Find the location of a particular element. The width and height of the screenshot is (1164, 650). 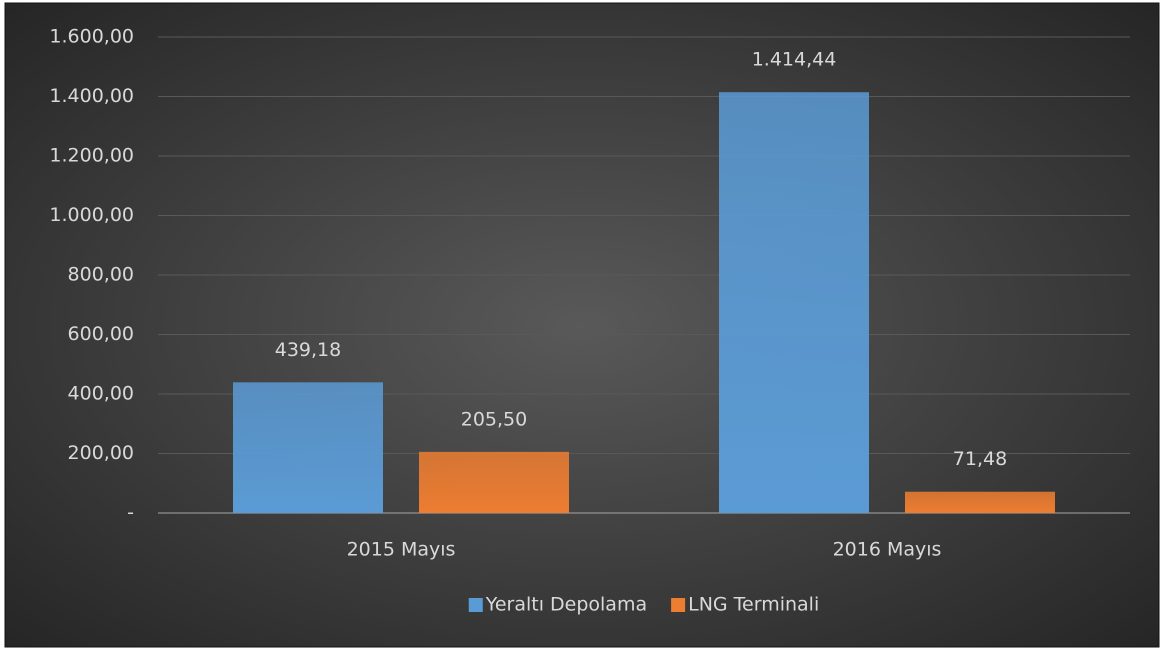

y-tick-label: 1.600,00 is located at coordinates (91, 37).